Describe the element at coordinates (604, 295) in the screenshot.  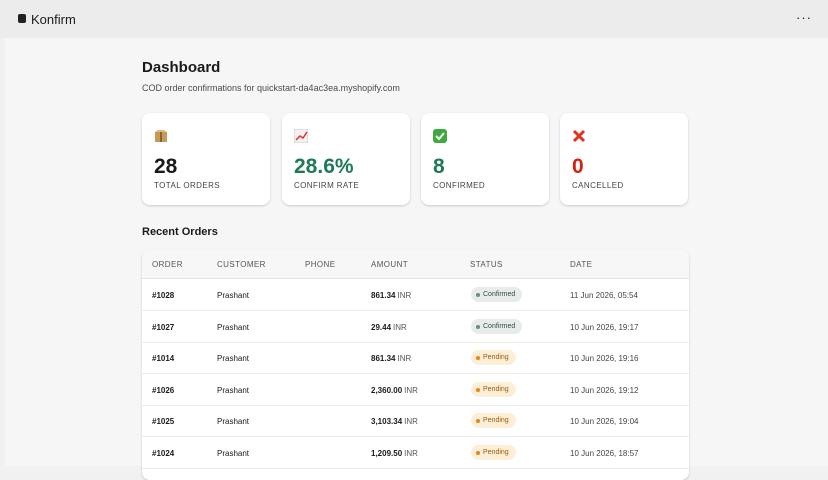
I see `order-date: 11 Jun 2026, 05:54` at that location.